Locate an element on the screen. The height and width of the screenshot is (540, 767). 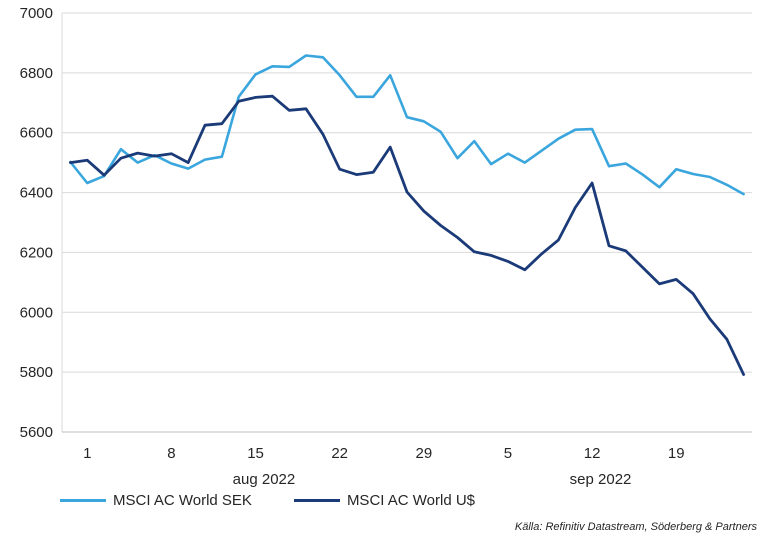
x-tick-label: 29 is located at coordinates (423, 453).